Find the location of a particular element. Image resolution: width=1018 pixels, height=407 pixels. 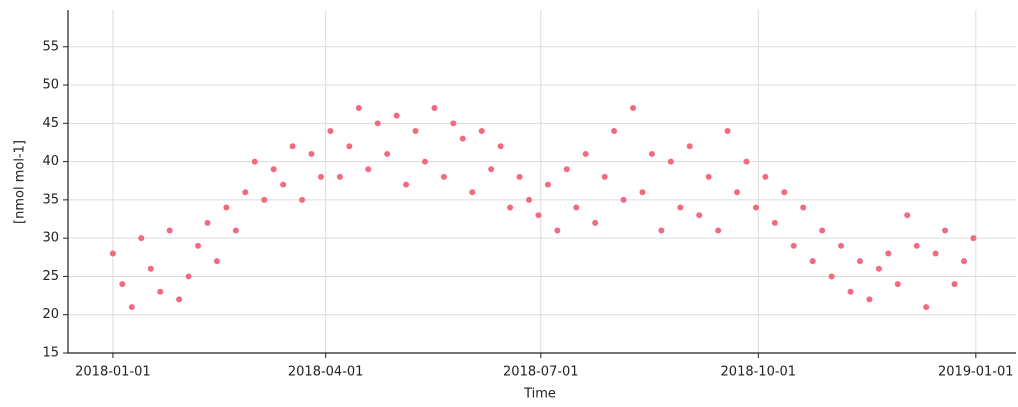

x-tick-label: 2018-07-01 is located at coordinates (541, 372).